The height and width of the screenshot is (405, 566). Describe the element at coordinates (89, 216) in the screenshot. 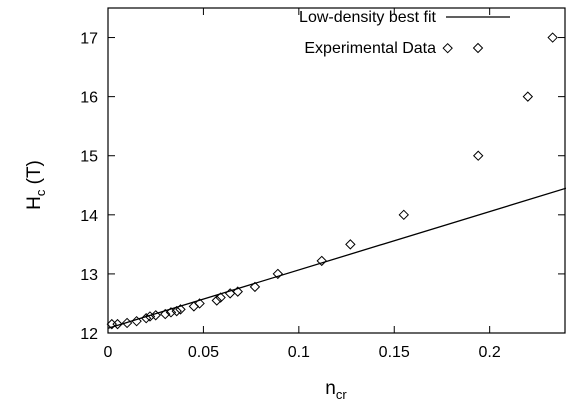

I see `y-tick-label: 14` at that location.